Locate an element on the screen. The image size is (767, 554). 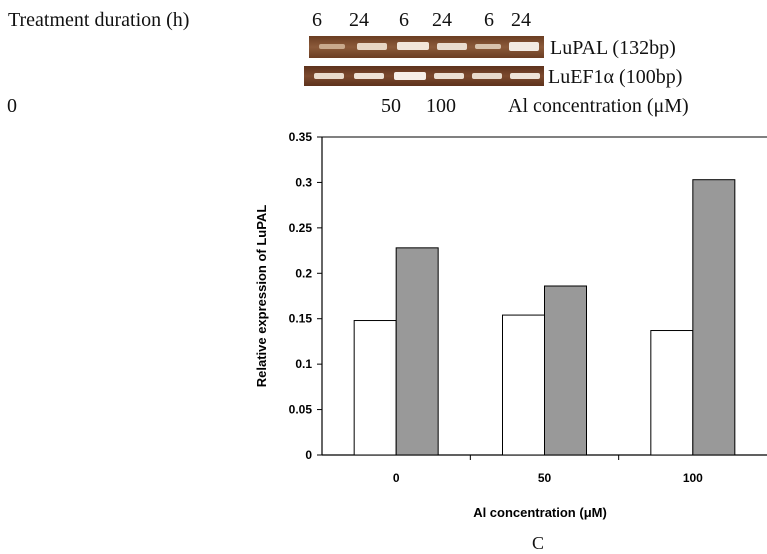
y-tick-label: 0.2 is located at coordinates (303, 273).